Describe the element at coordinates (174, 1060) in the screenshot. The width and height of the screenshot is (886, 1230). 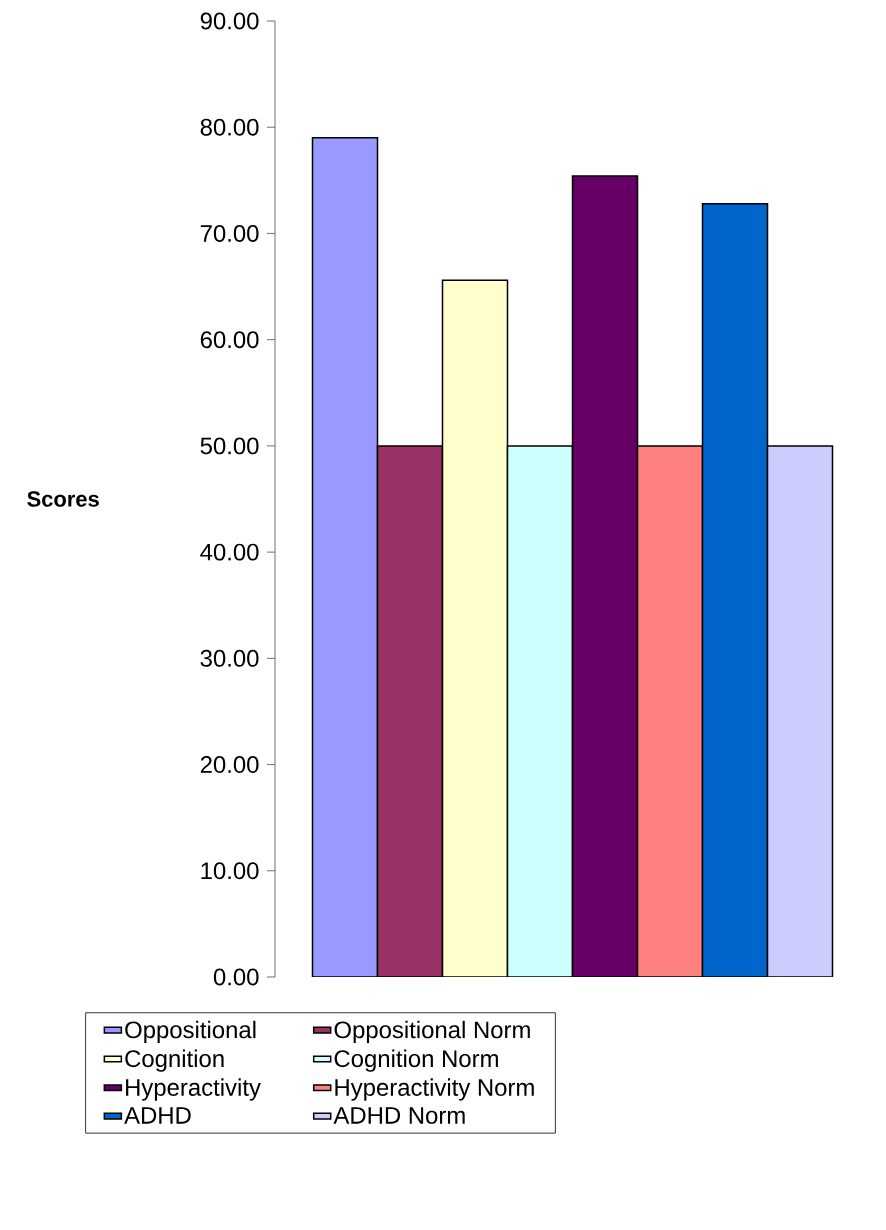
I see `legend-label: Cognition` at that location.